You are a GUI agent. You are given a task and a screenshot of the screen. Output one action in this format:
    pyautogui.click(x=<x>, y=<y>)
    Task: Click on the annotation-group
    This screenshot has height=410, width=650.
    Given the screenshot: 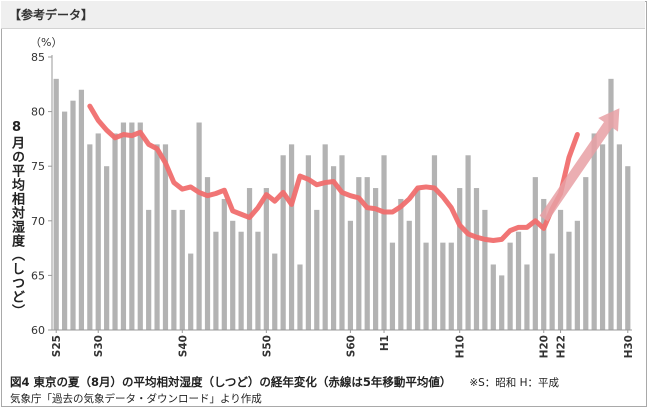 What is the action you would take?
    pyautogui.click(x=579, y=165)
    